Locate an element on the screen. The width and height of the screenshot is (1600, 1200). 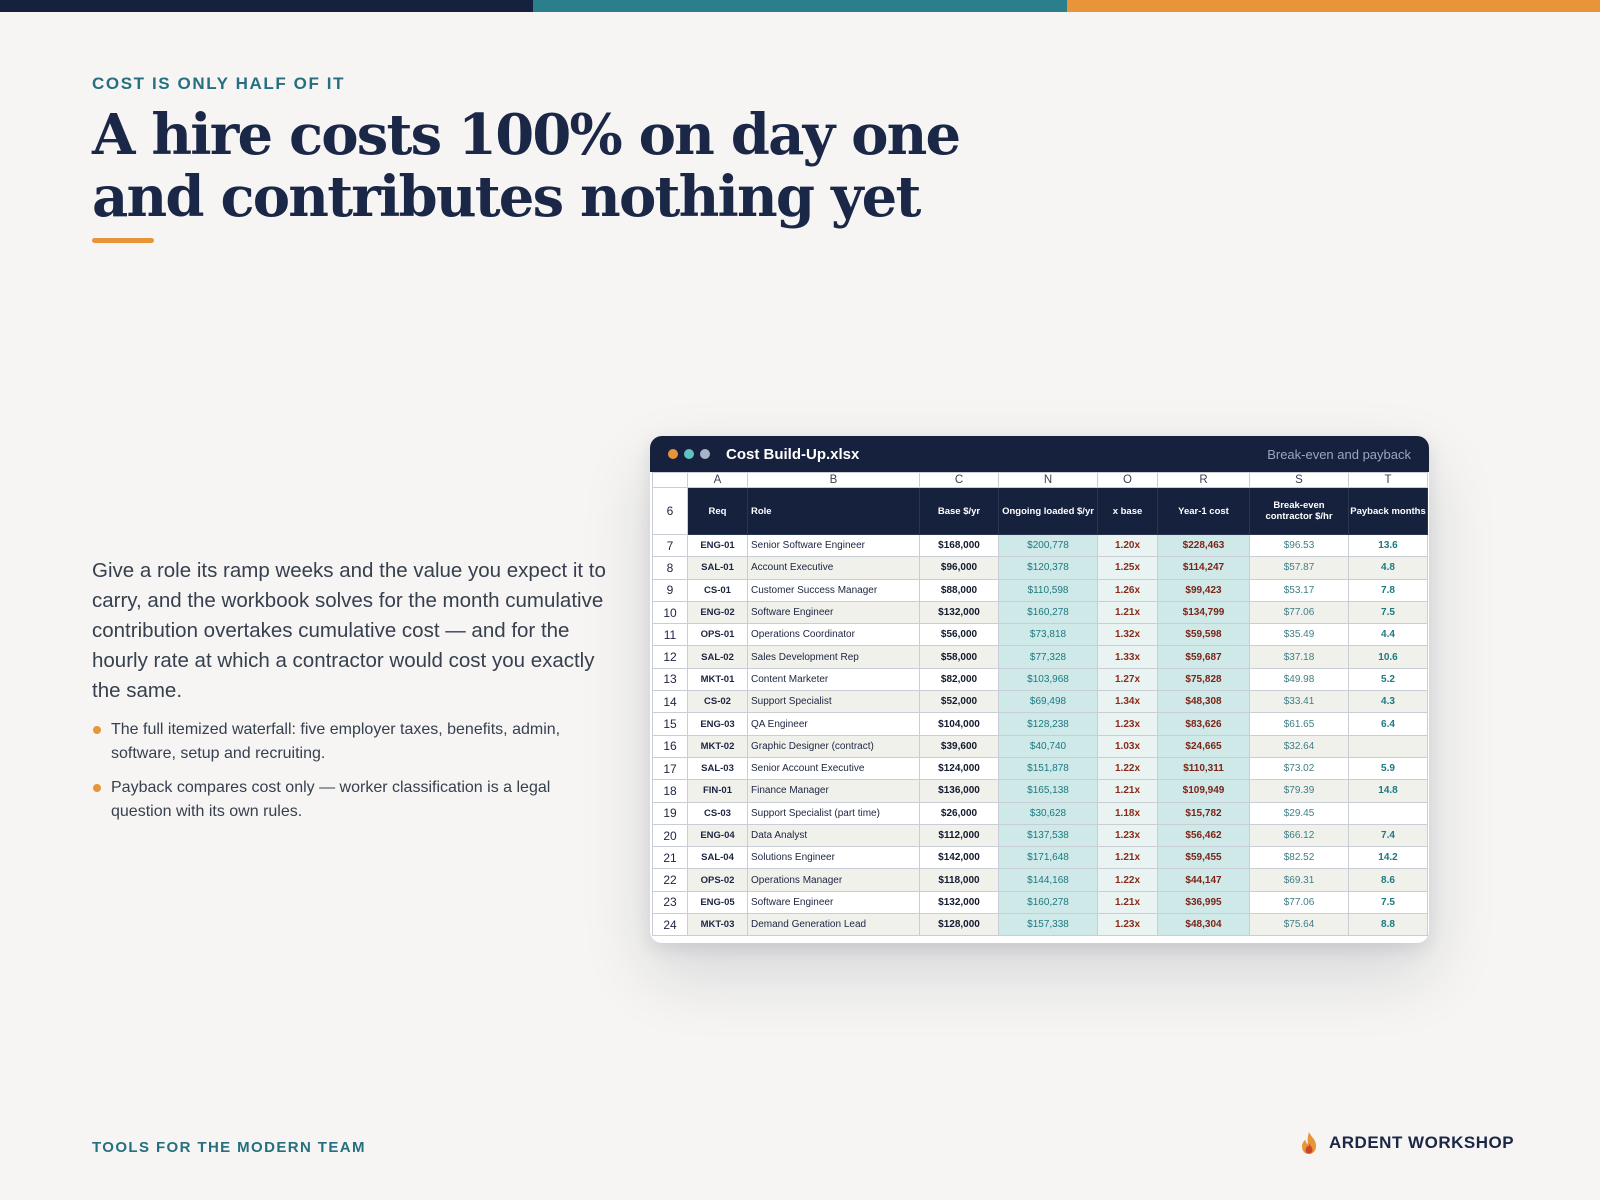
cell-mult: 1.03x is located at coordinates (1127, 746).